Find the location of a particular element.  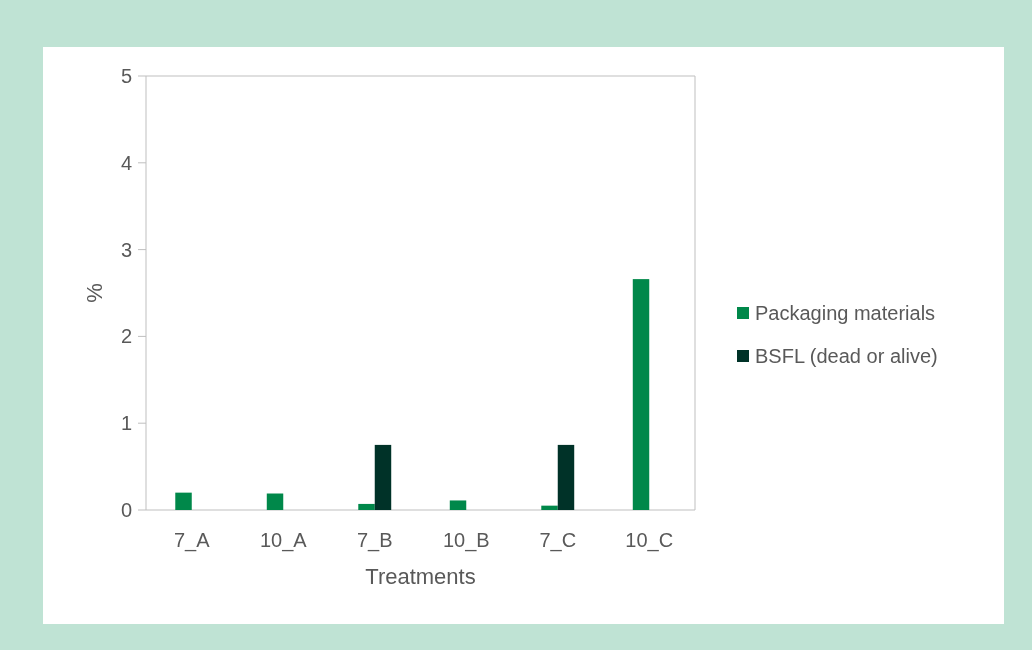

x-axis-title: Treatments is located at coordinates (420, 576).